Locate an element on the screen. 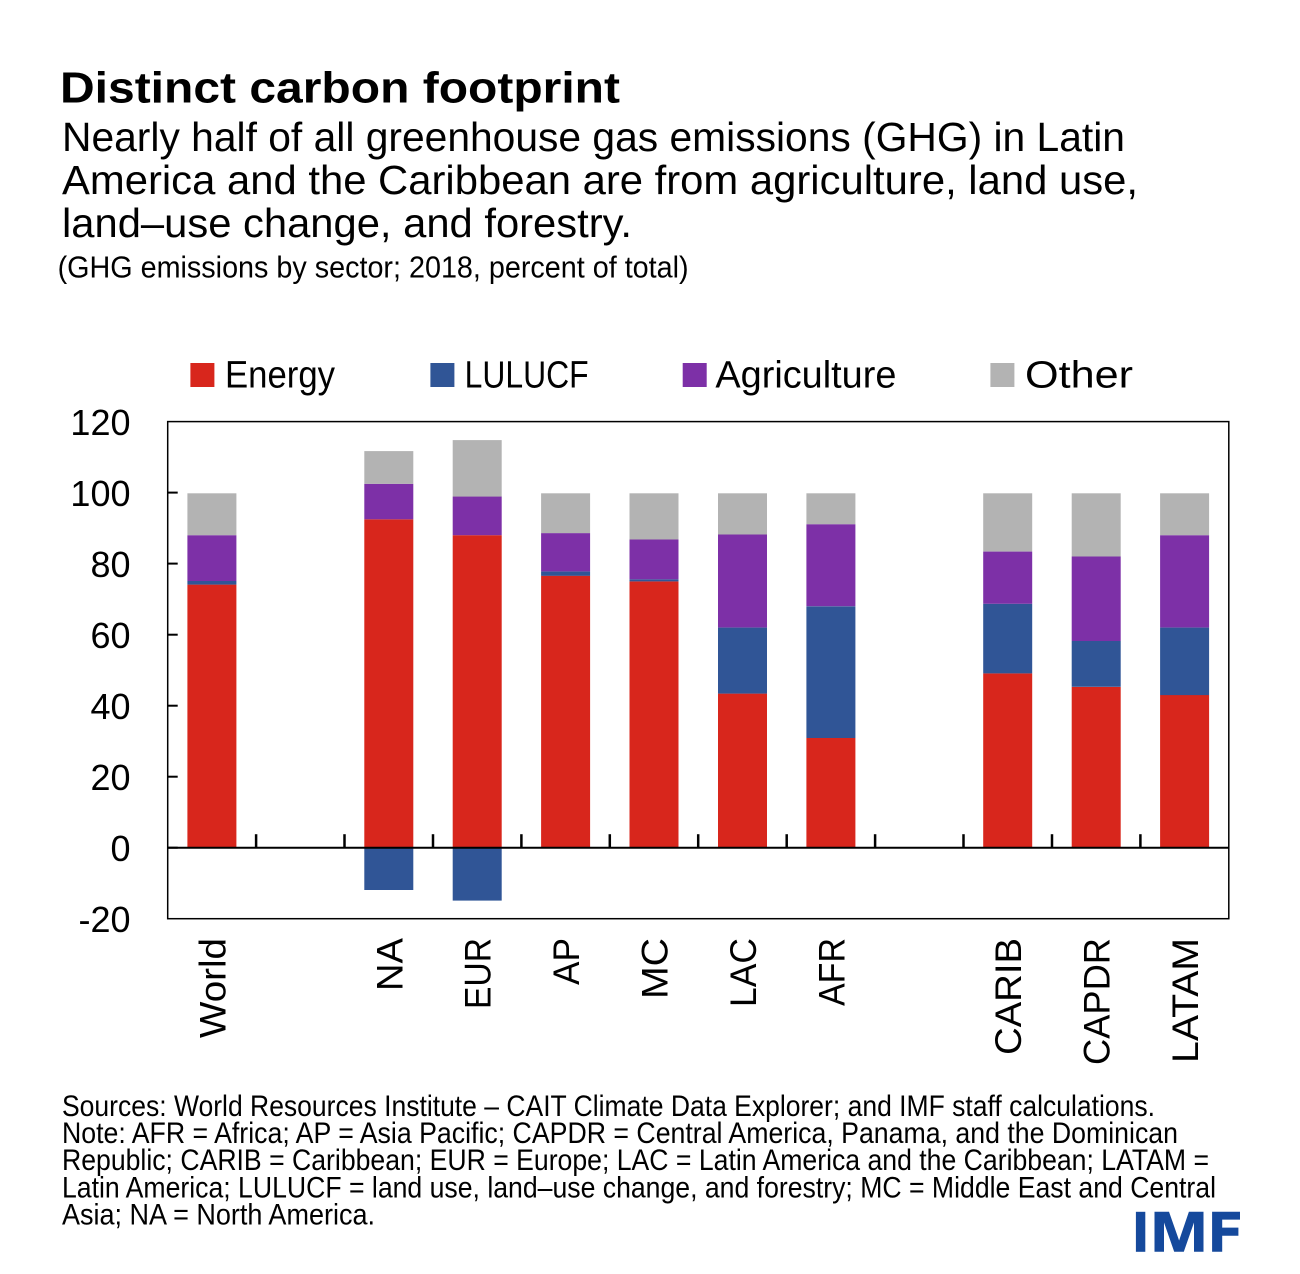 This screenshot has width=1300, height=1274. svg-text: MC is located at coordinates (655, 968).